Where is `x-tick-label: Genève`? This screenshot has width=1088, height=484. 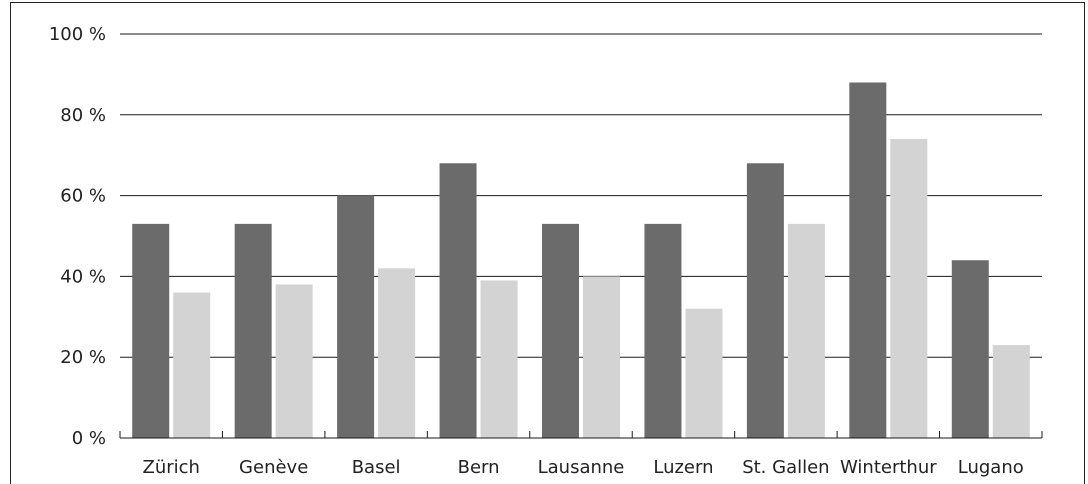
x-tick-label: Genève is located at coordinates (273, 467).